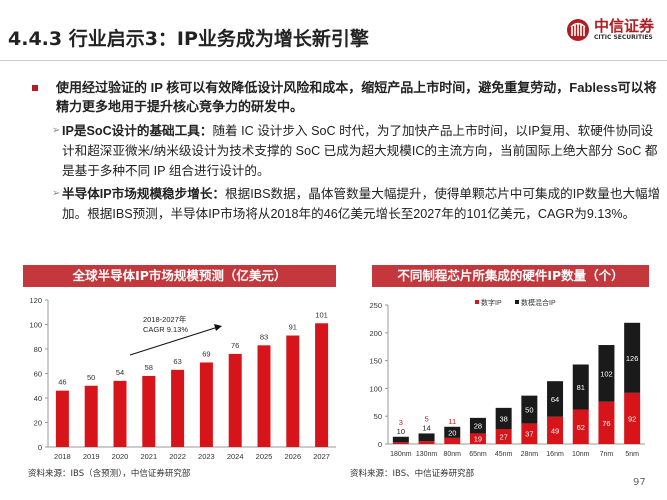 This screenshot has width=667, height=500. What do you see at coordinates (35, 88) in the screenshot?
I see `bullet-square-icon` at bounding box center [35, 88].